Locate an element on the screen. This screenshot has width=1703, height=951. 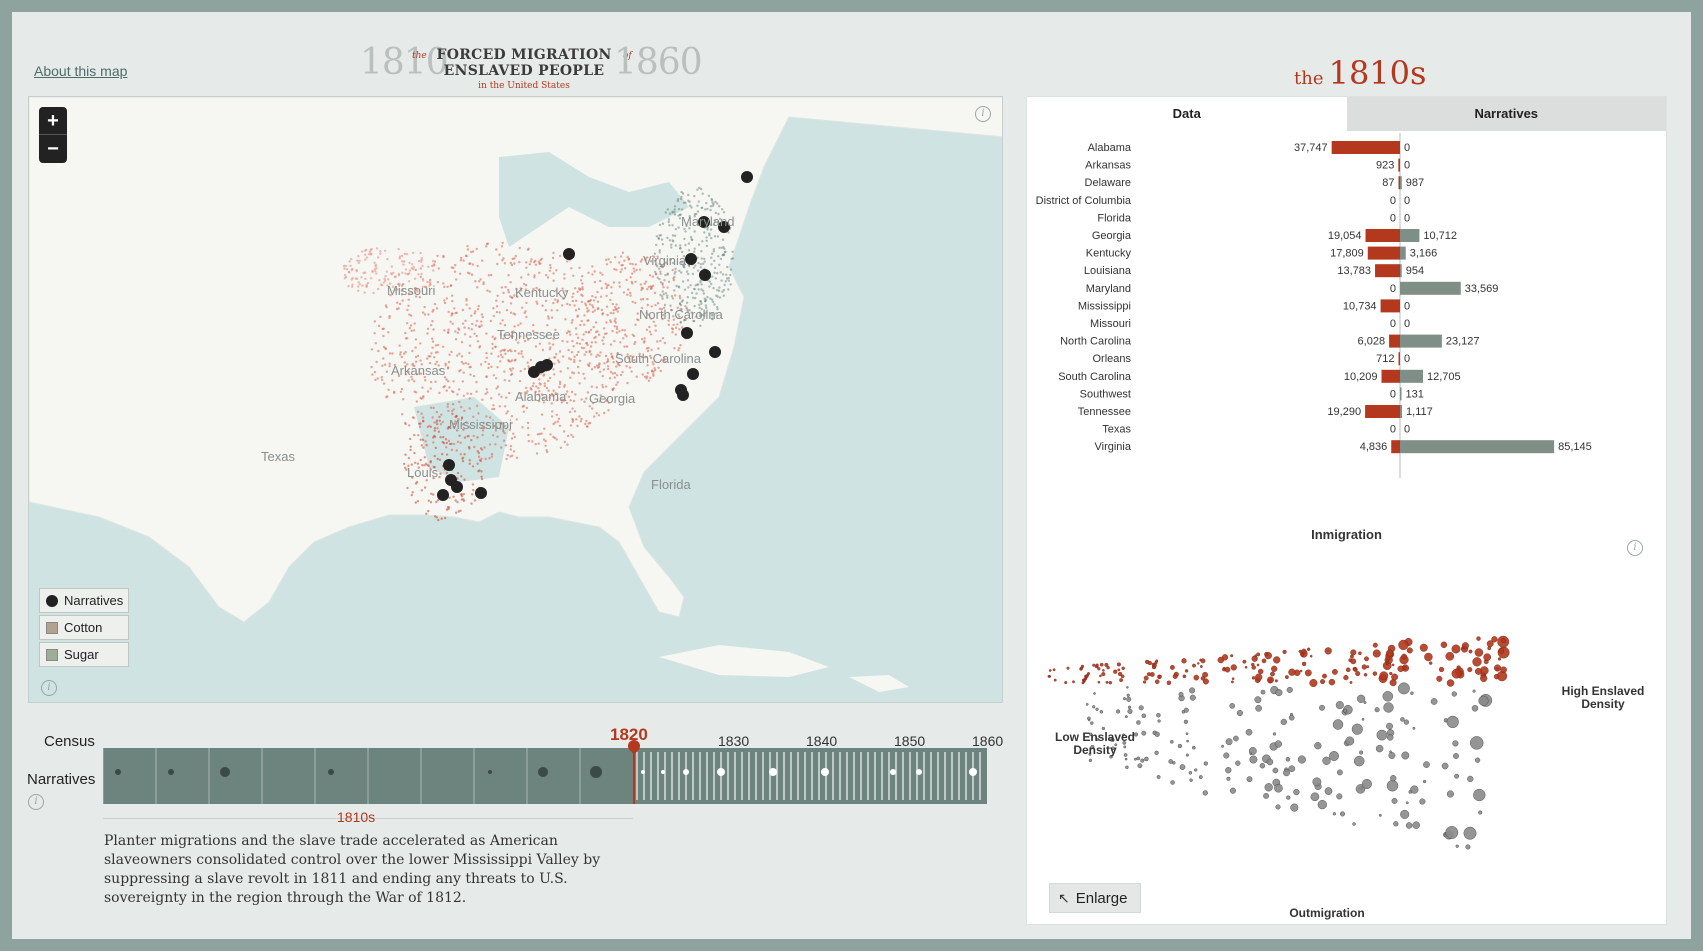
year-1840: 1840 is located at coordinates (822, 741).